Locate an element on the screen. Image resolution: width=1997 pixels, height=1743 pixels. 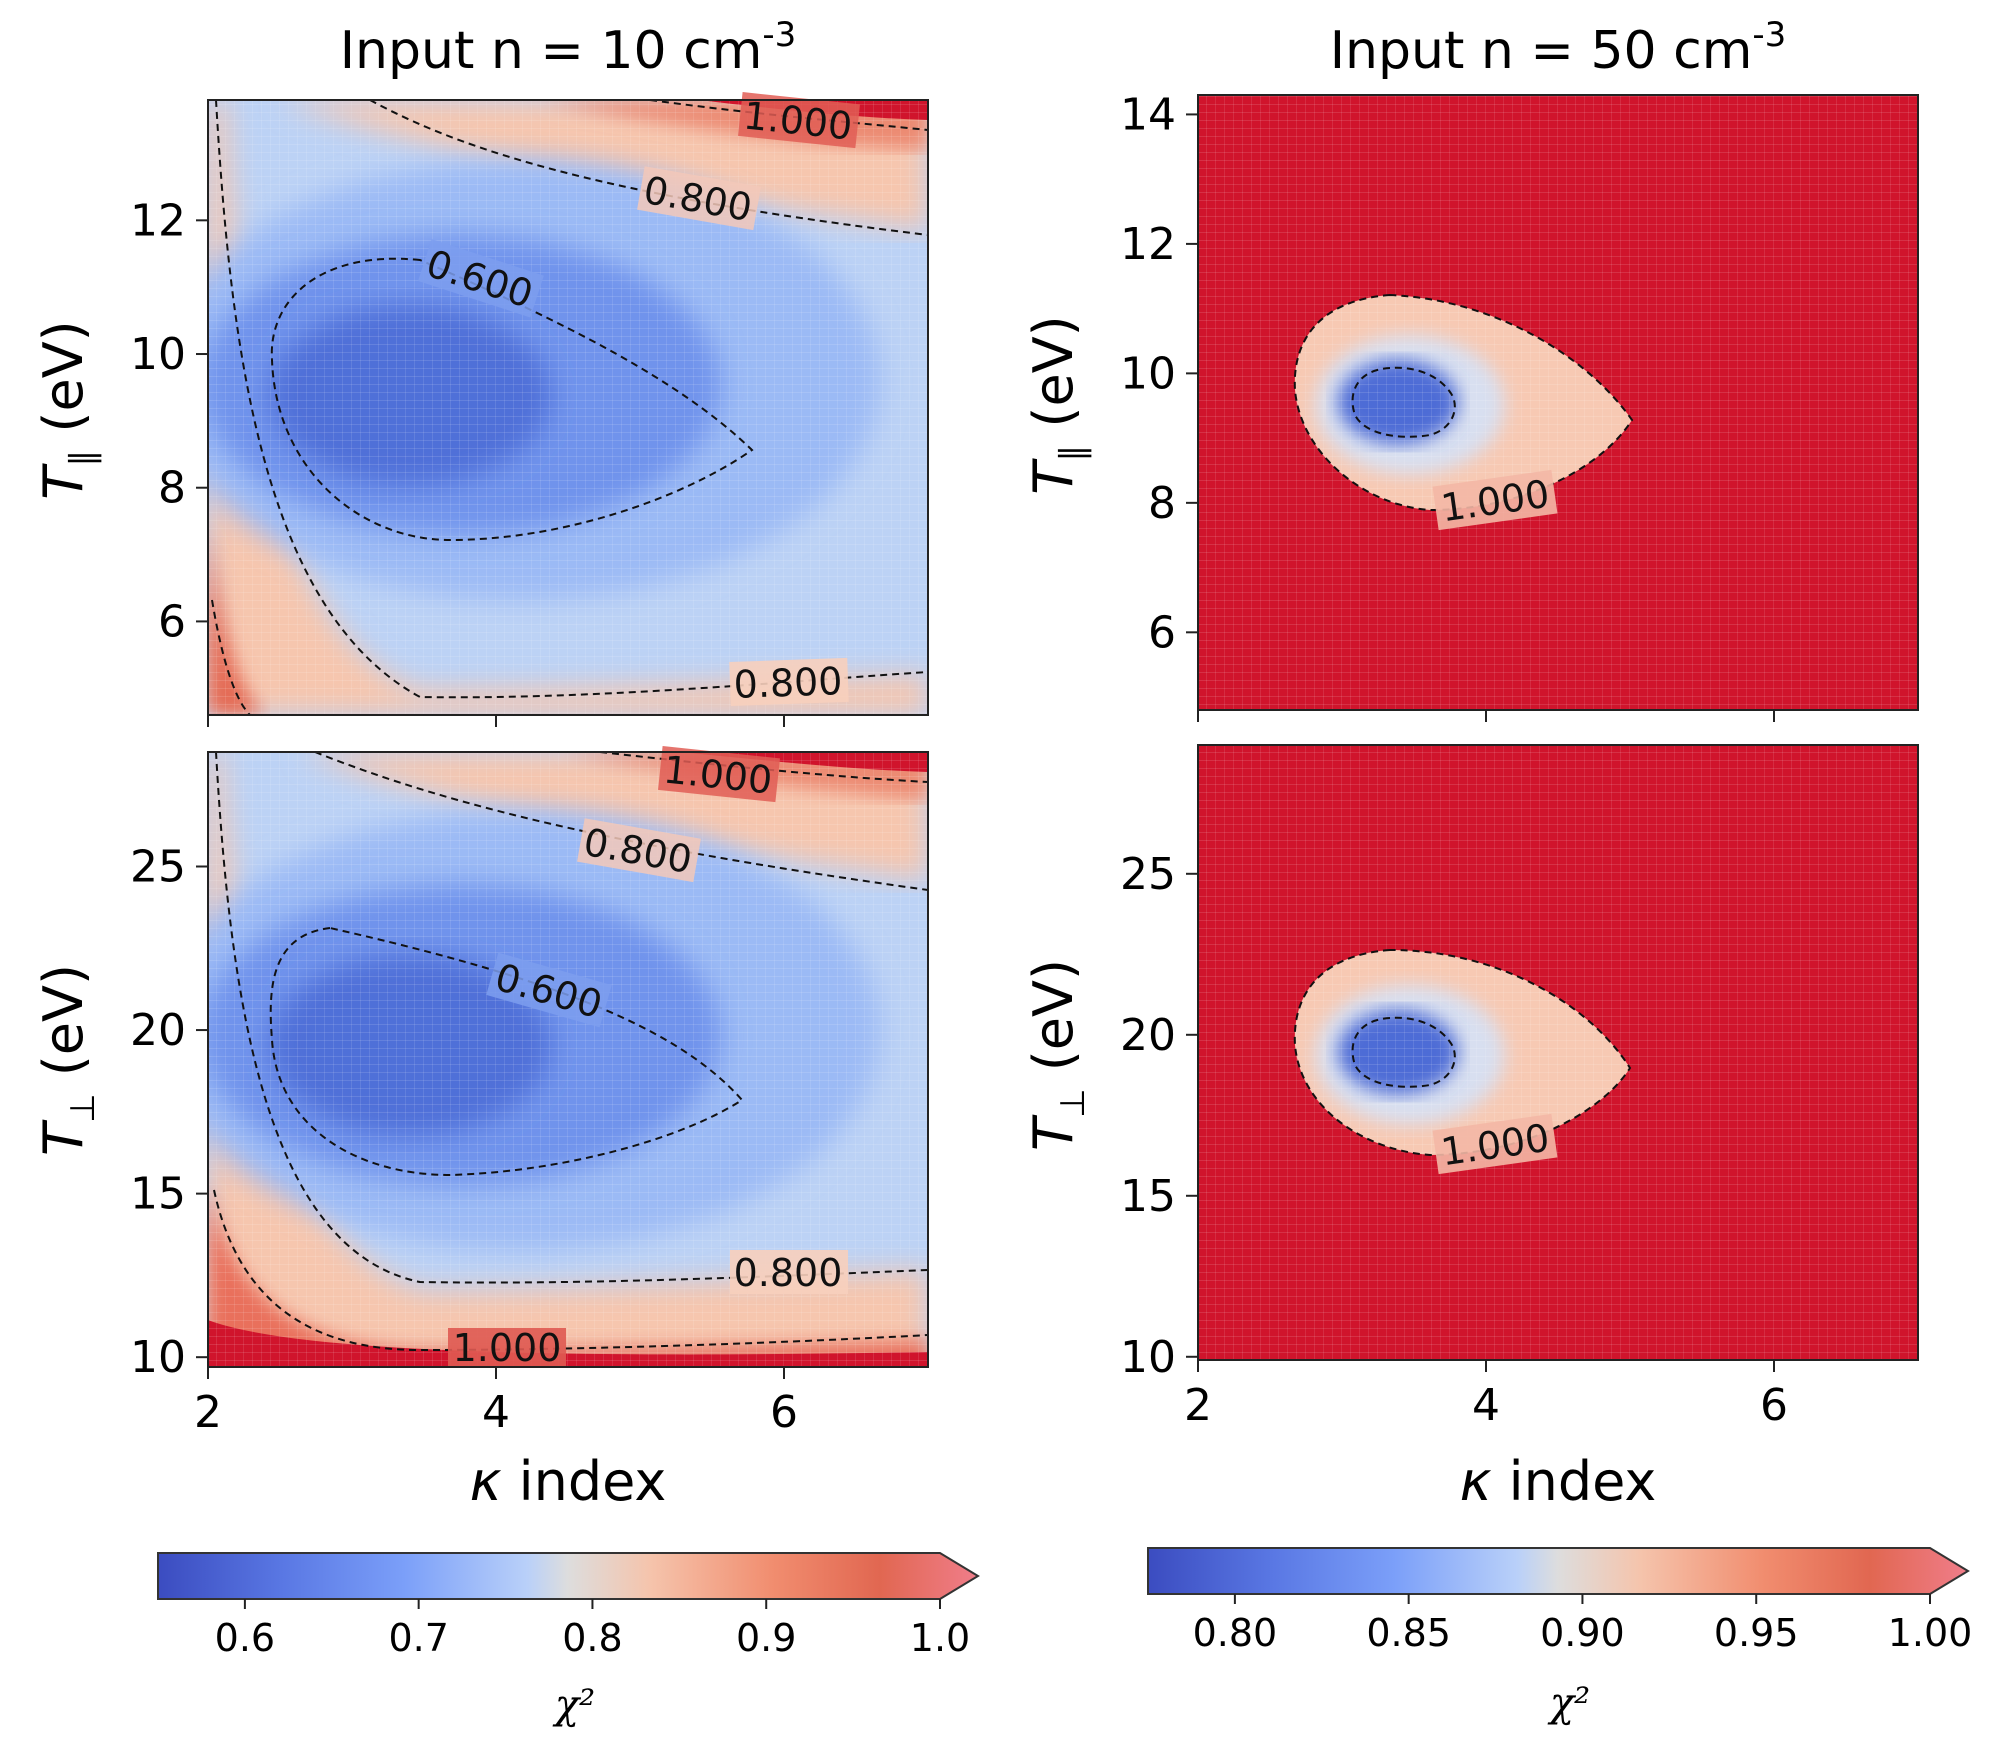
panel-title: Input n = 10 cm-3 is located at coordinates (568, 48).